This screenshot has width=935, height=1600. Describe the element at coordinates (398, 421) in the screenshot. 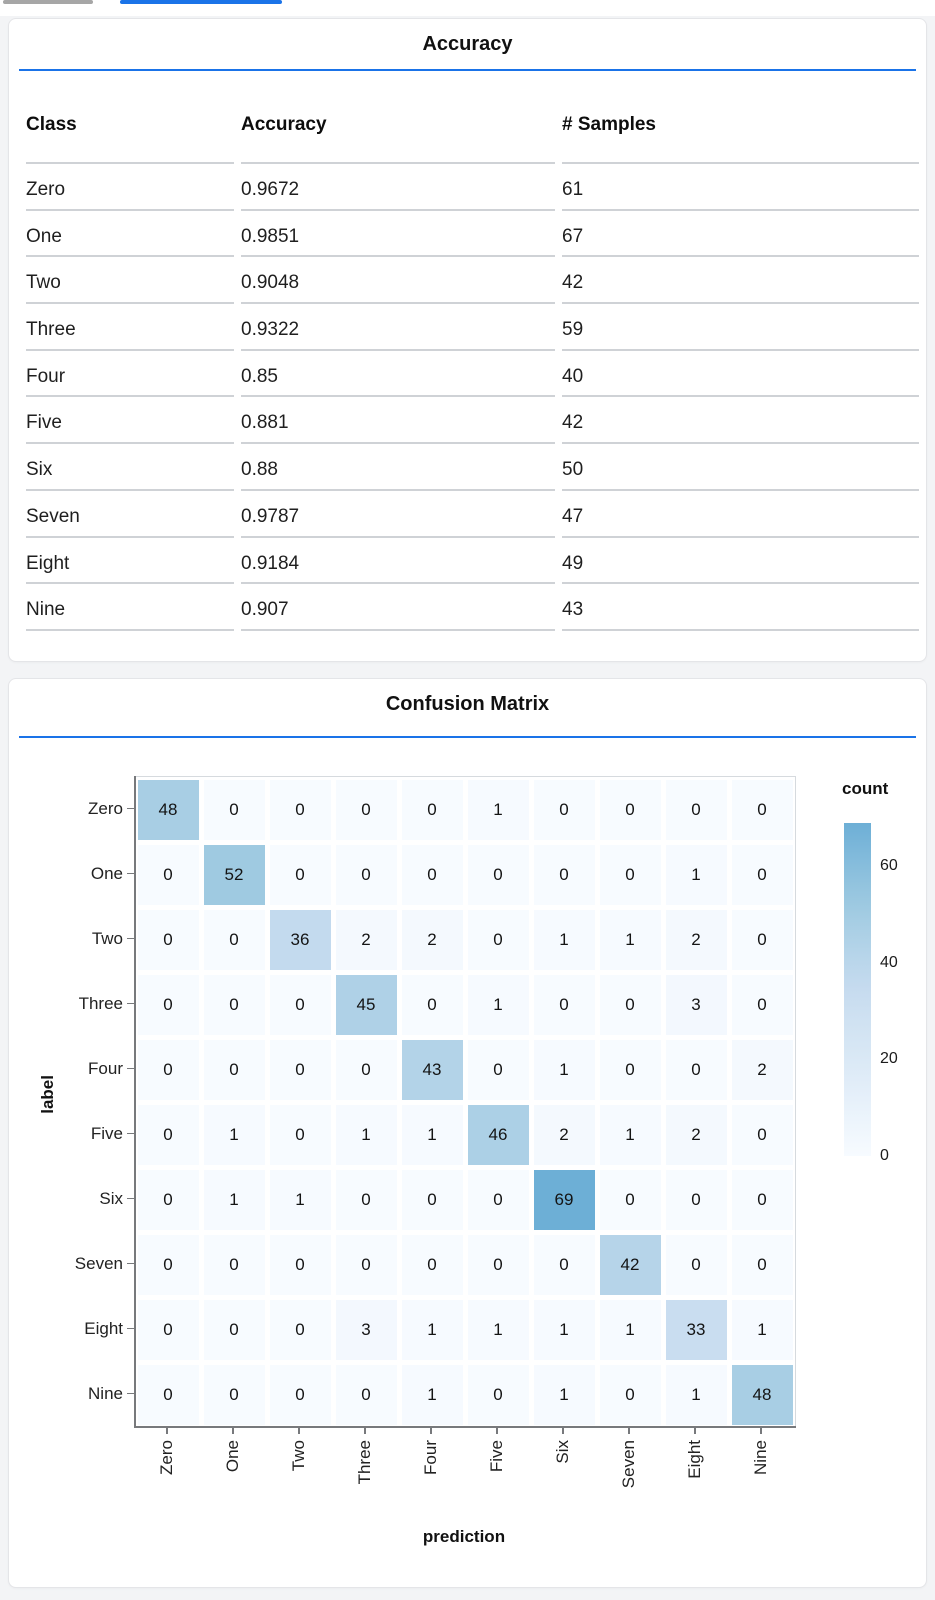

I see `cell-accuracy: 0.881` at that location.